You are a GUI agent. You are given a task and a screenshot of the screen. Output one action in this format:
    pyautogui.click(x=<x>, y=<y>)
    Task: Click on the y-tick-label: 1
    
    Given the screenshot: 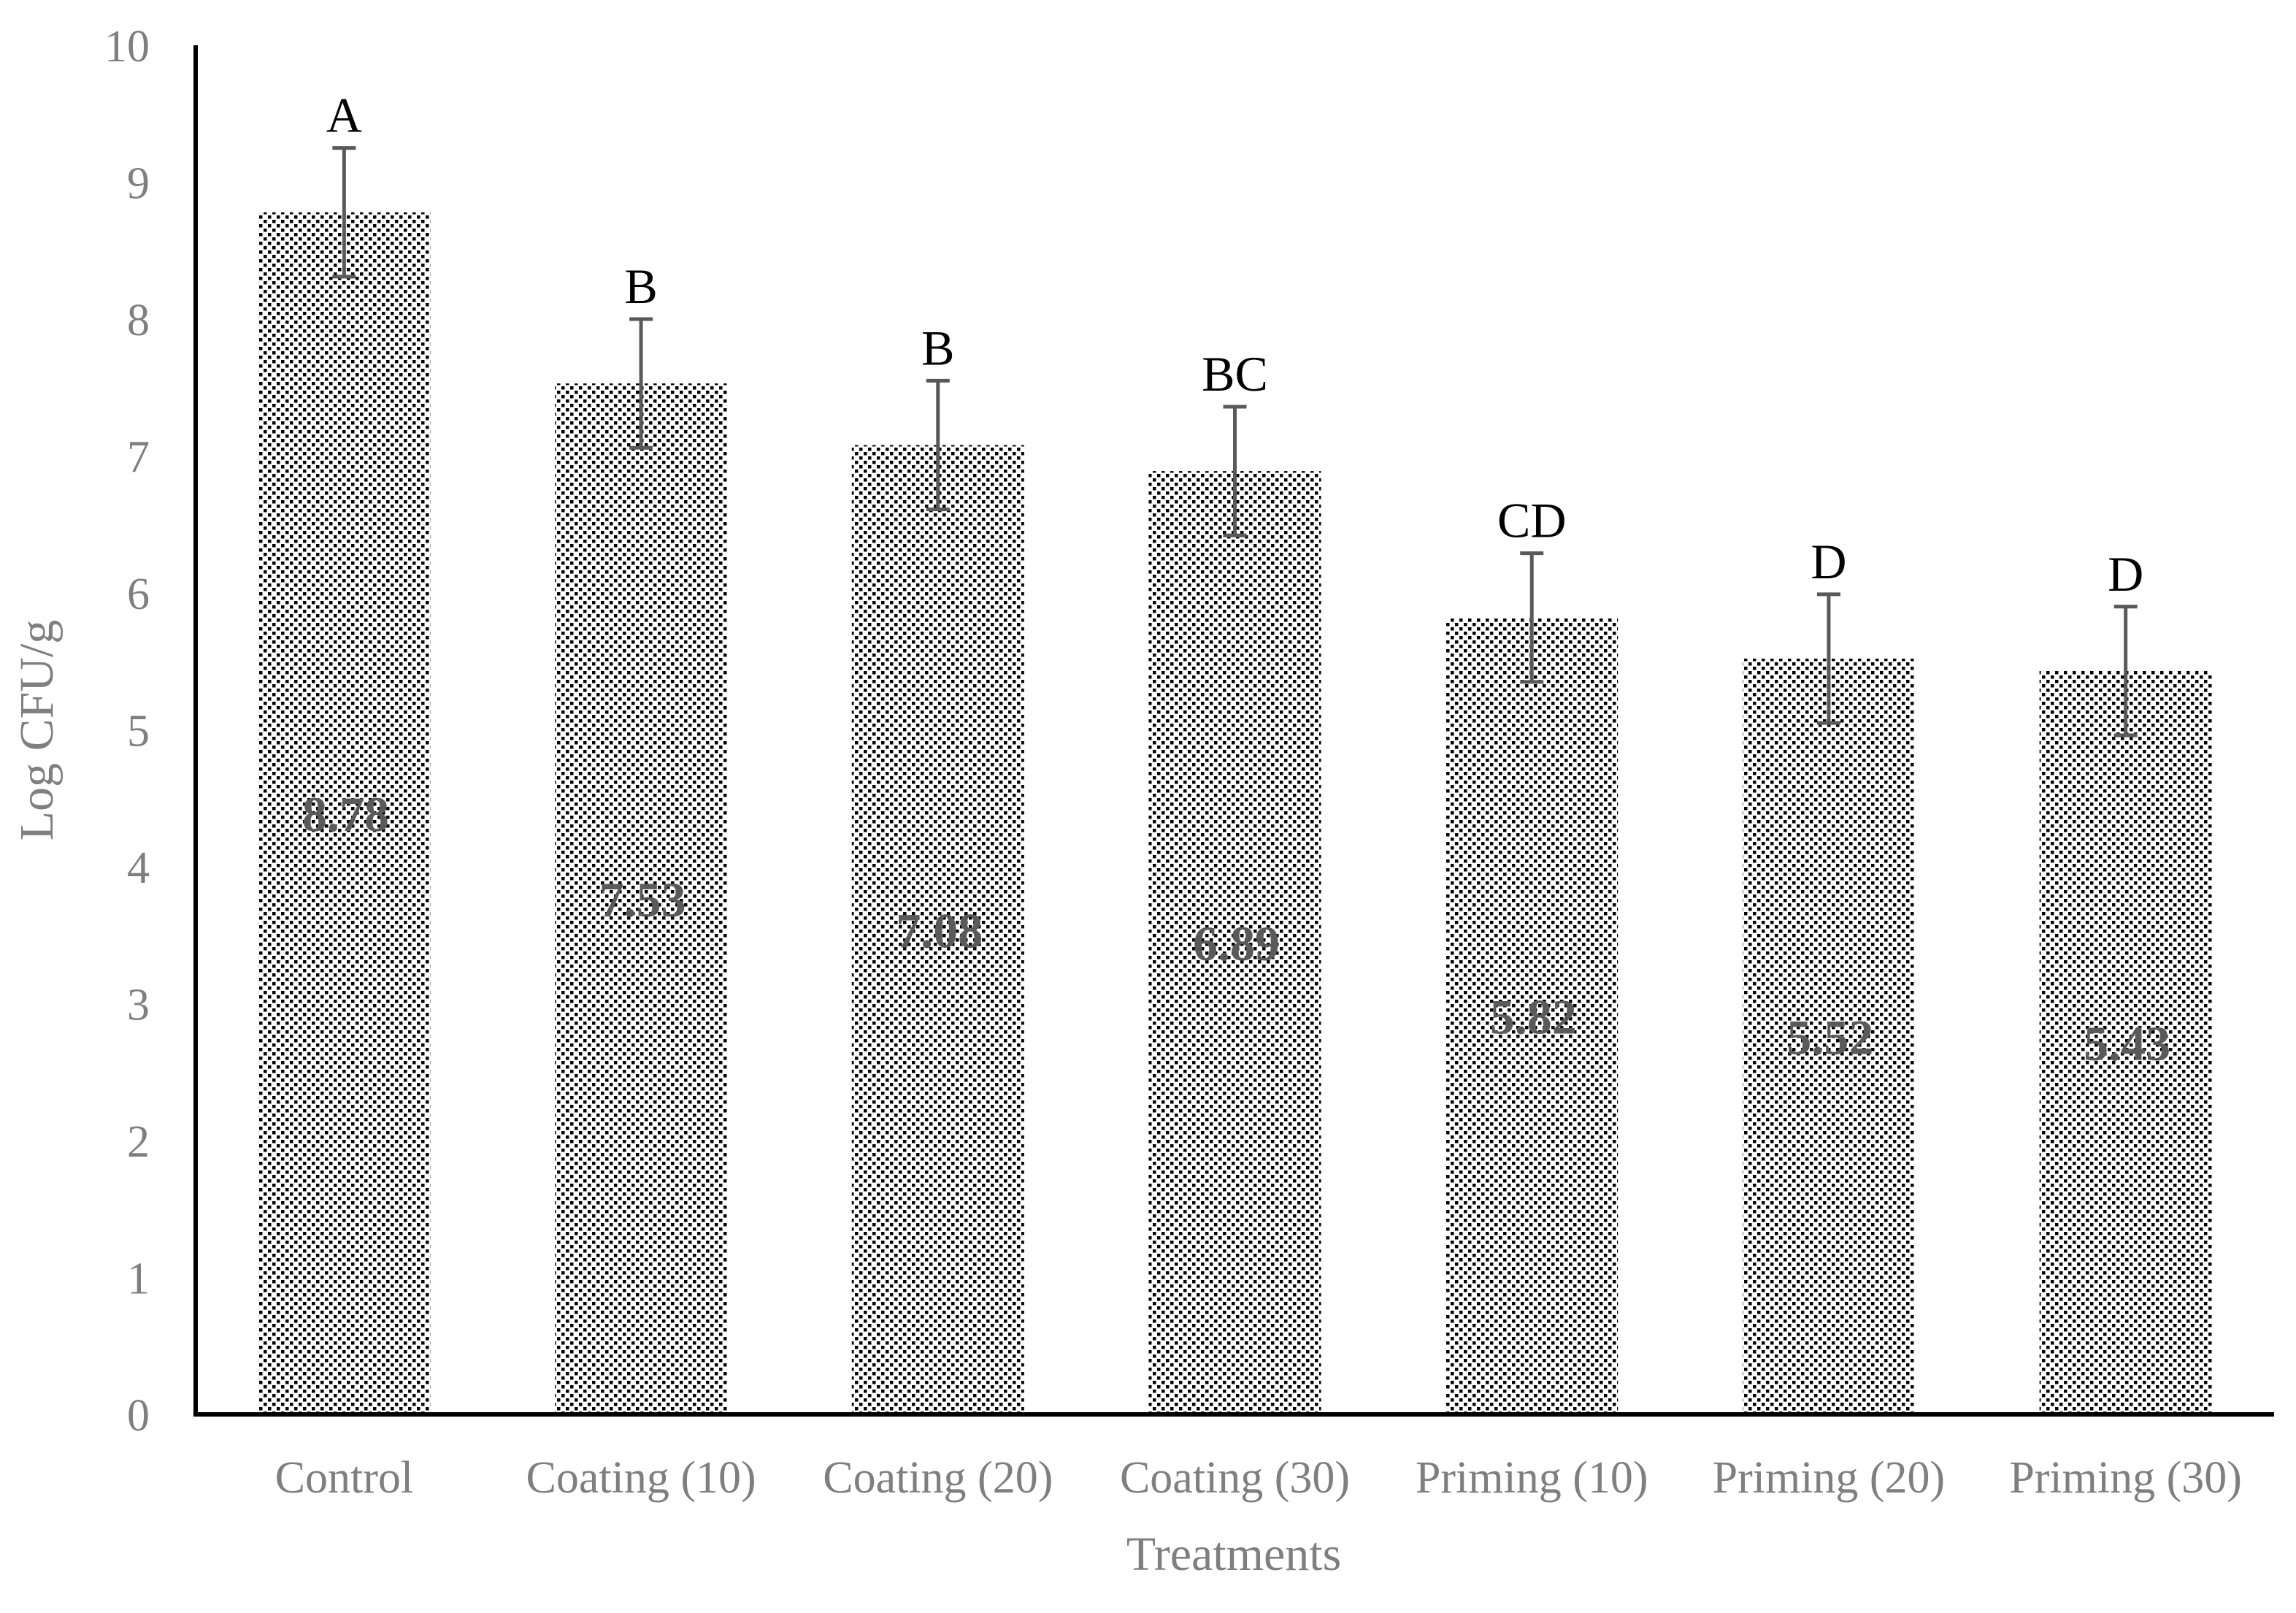 What is the action you would take?
    pyautogui.click(x=138, y=1279)
    